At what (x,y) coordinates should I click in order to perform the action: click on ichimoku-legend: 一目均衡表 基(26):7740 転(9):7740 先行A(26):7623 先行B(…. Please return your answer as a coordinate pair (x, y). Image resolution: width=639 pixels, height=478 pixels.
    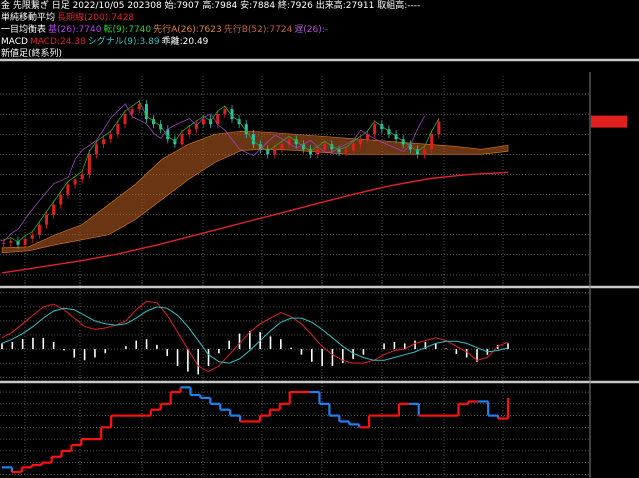
    Looking at the image, I should click on (165, 30).